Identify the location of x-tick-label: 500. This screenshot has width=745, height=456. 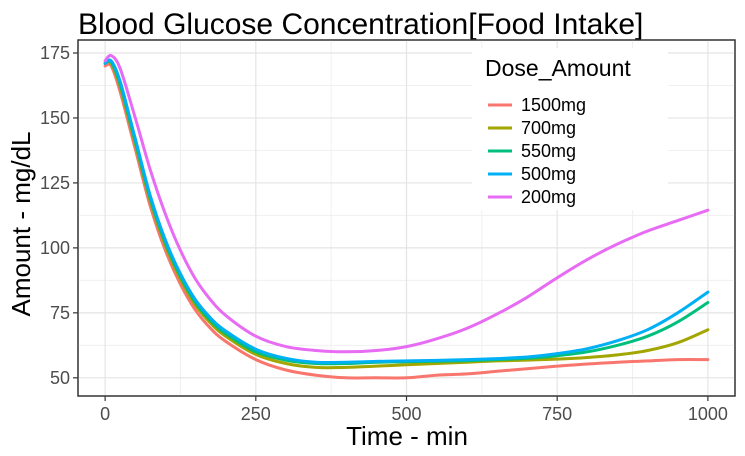
(406, 414).